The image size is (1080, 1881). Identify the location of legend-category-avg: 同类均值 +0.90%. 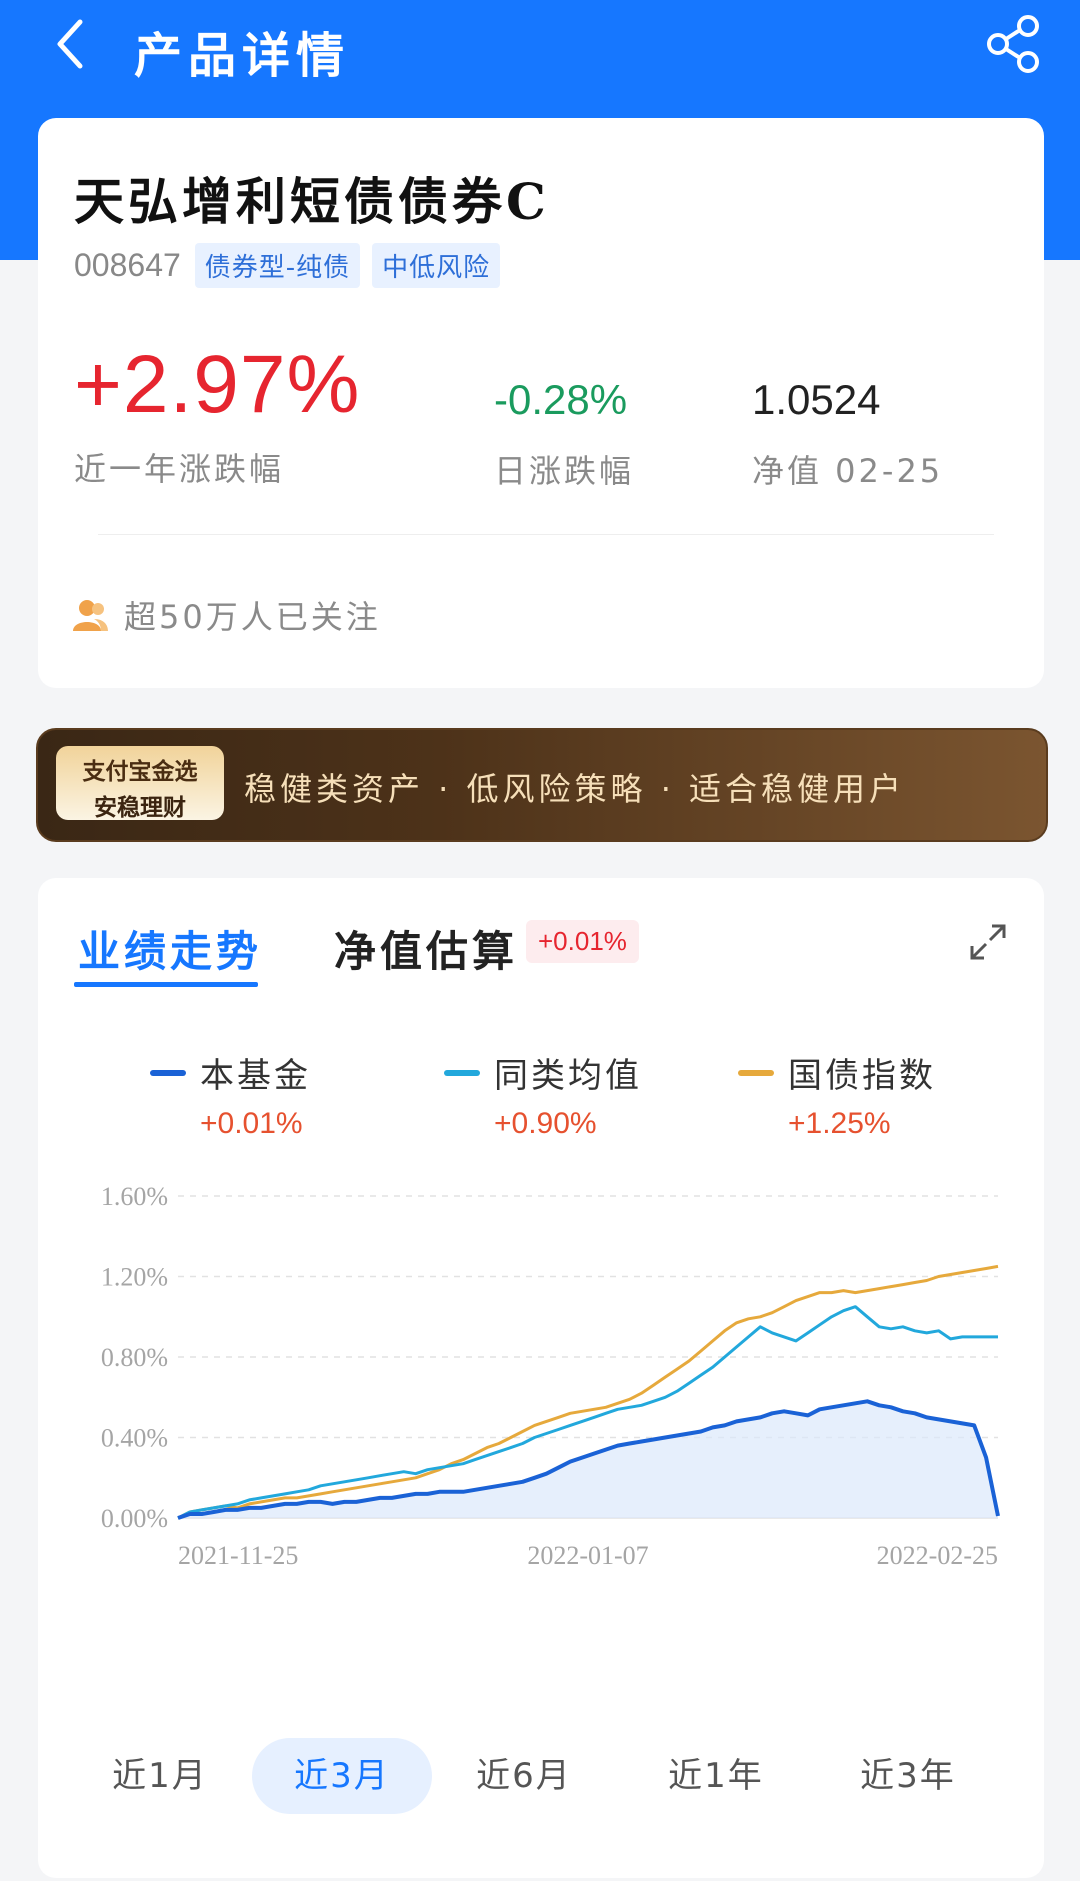
(594, 1094).